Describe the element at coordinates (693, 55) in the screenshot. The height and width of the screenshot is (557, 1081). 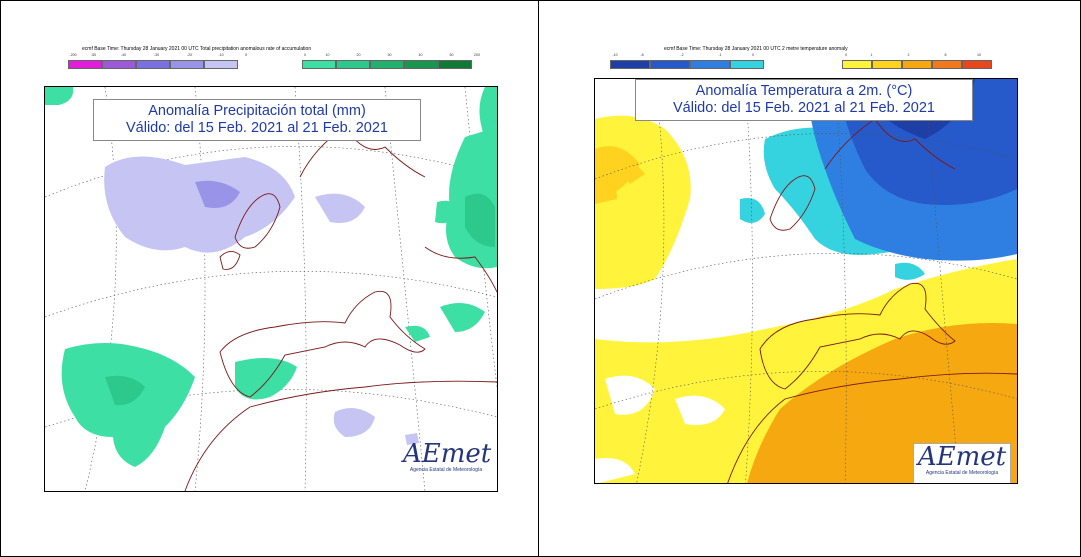
I see `temp-neg-ticks: -10 -8 -2 -1 0` at that location.